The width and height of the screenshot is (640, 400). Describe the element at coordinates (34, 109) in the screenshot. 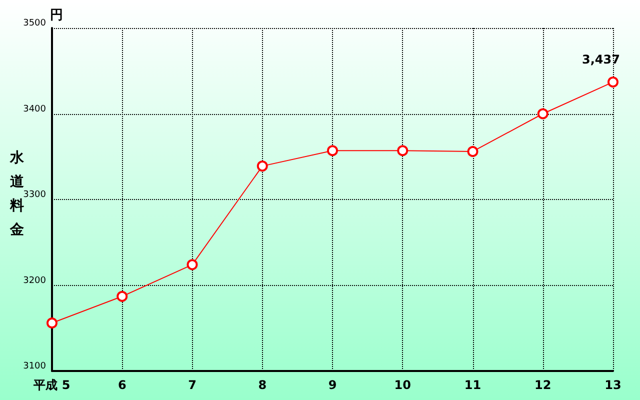

I see `y-tick-label: 3400` at that location.